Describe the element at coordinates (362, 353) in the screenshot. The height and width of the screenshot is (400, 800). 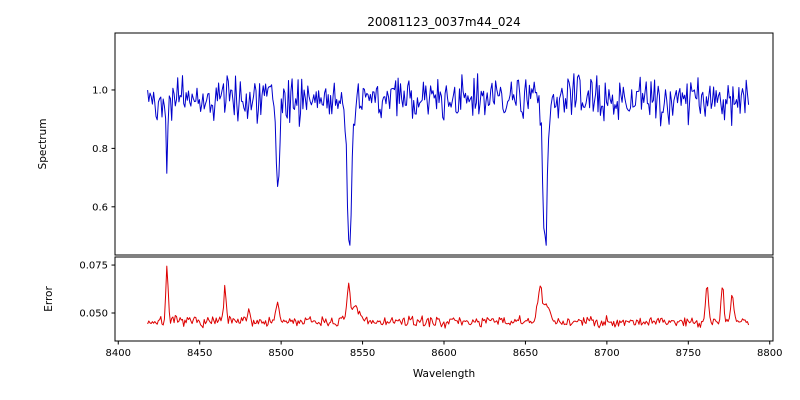
I see `x-tick-label: 8550` at that location.